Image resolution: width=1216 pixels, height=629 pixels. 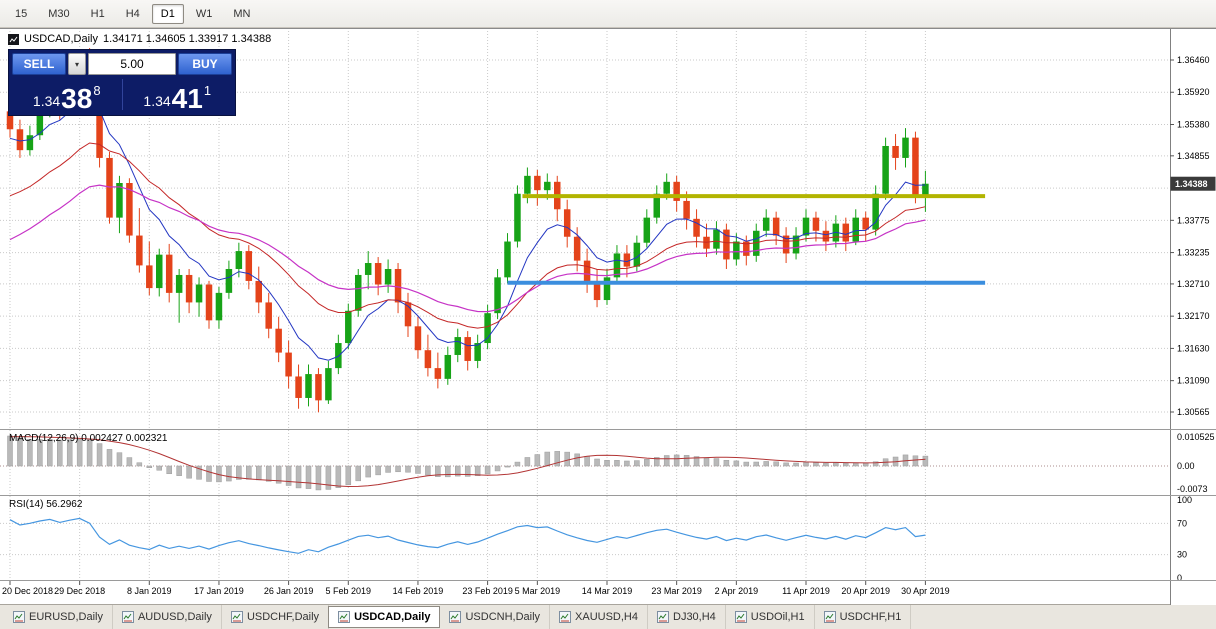 I want to click on ask-price-pips: 41, so click(x=187, y=99).